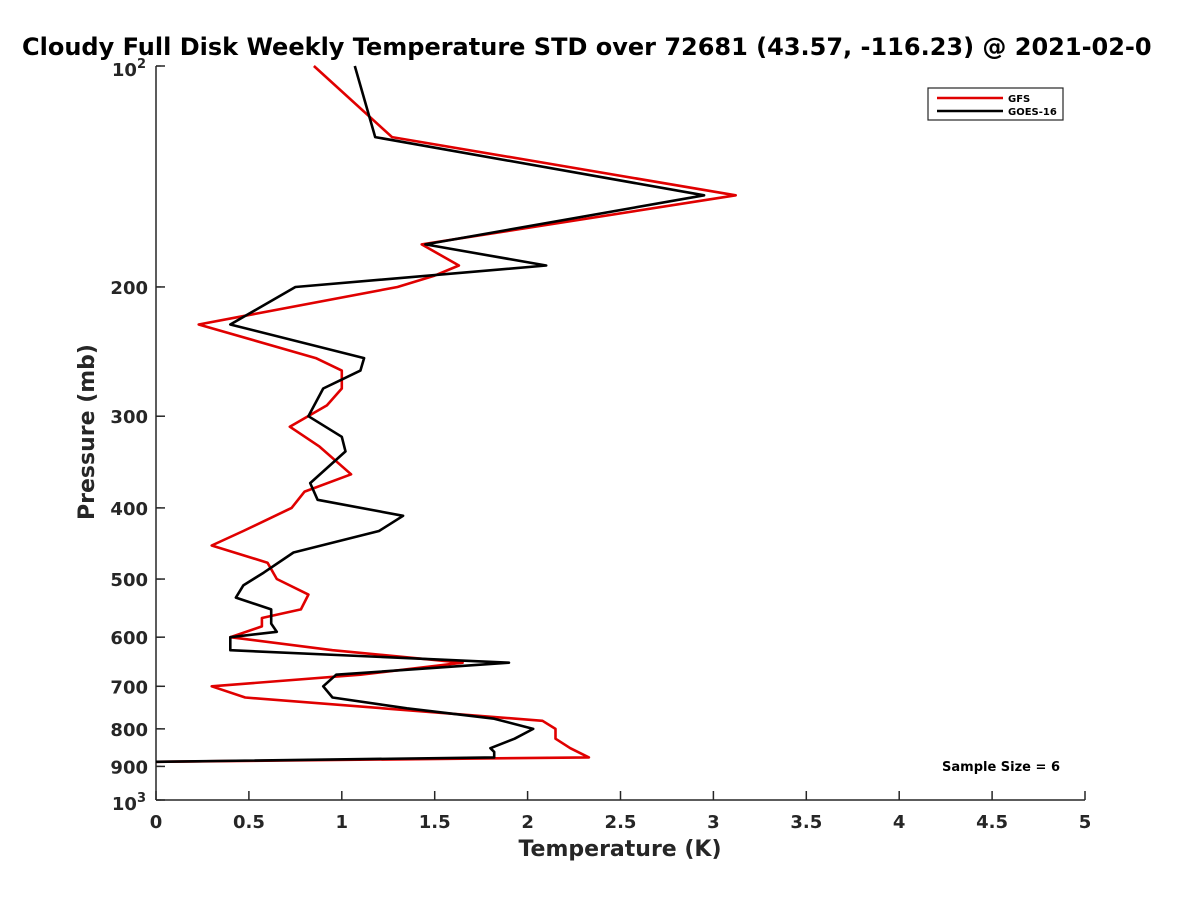  I want to click on y-tick-label: 400, so click(129, 509).